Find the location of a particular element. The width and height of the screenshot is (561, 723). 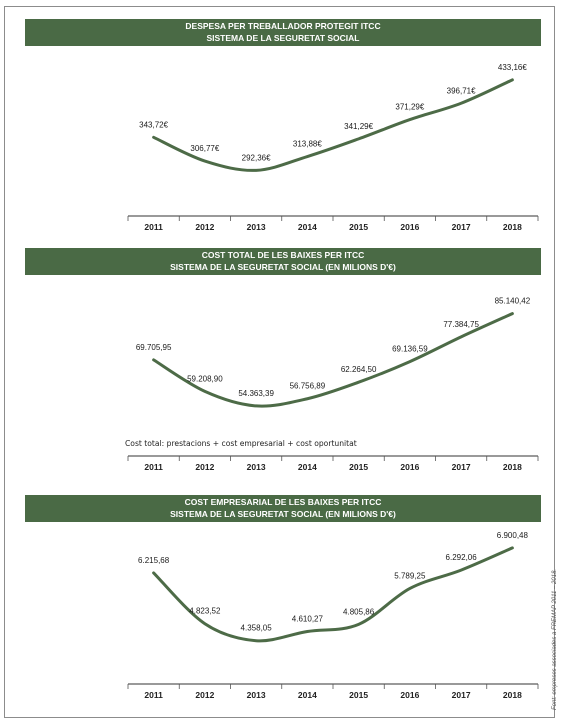

data-label: 306,77€ is located at coordinates (204, 148).